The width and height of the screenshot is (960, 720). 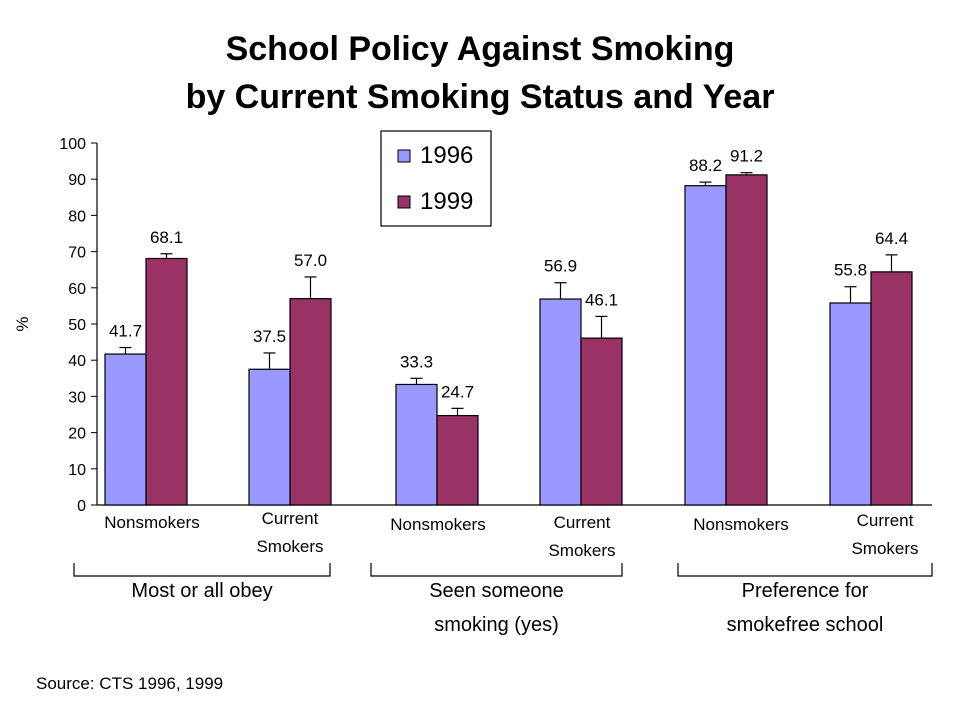 What do you see at coordinates (77, 397) in the screenshot?
I see `y-tick-label: 30` at bounding box center [77, 397].